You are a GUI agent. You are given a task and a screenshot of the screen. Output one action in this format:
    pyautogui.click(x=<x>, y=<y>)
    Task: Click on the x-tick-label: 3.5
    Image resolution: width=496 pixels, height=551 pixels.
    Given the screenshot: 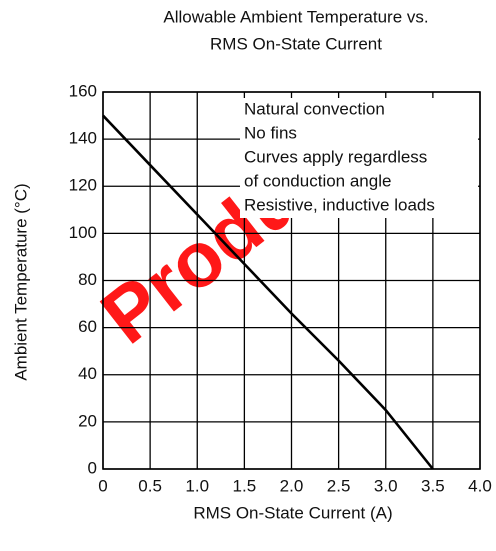 What is the action you would take?
    pyautogui.click(x=433, y=485)
    